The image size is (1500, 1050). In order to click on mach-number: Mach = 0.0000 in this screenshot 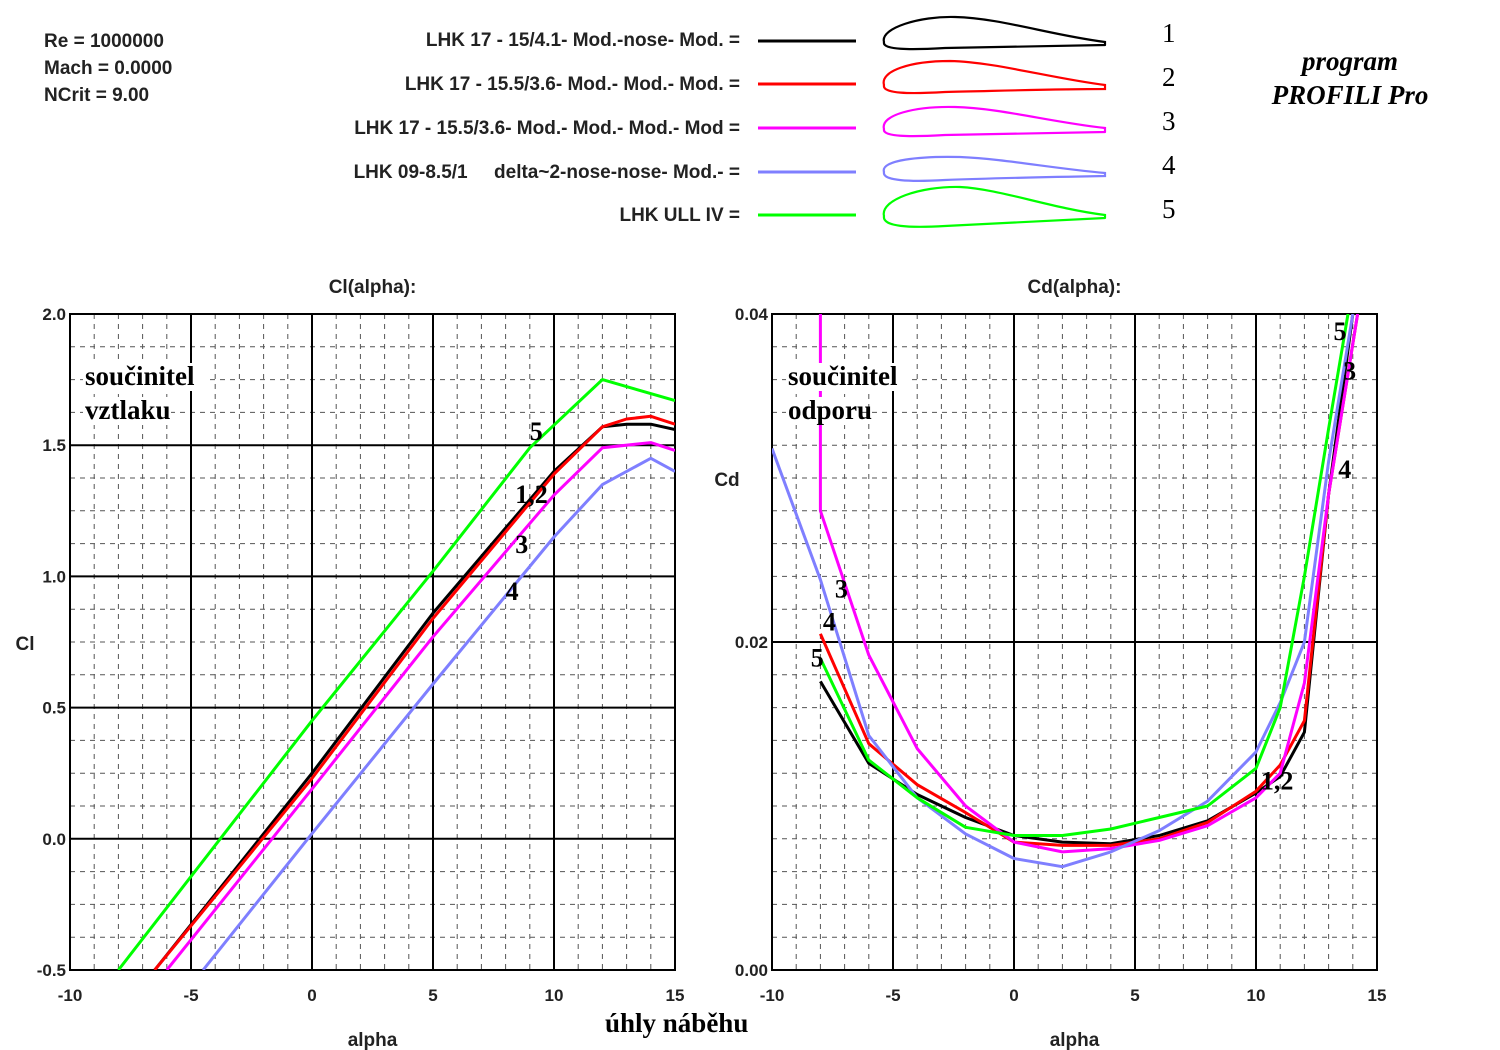, I will do `click(108, 68)`.